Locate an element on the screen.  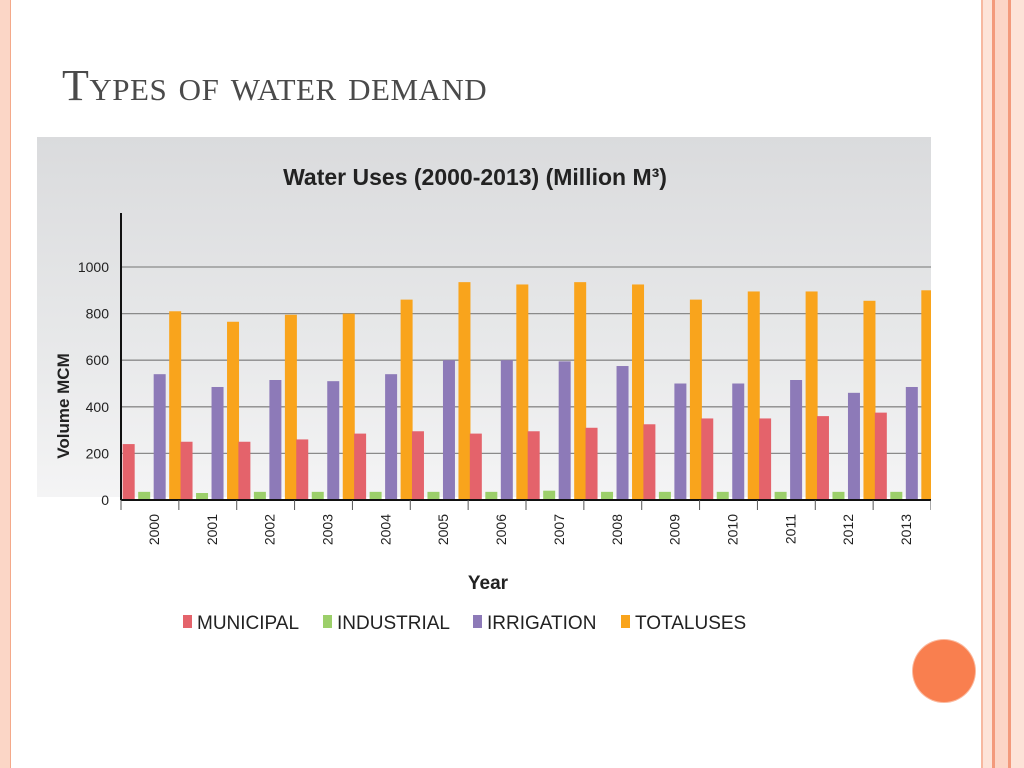
legend-label-industrial: INDUSTRIAL is located at coordinates (393, 623).